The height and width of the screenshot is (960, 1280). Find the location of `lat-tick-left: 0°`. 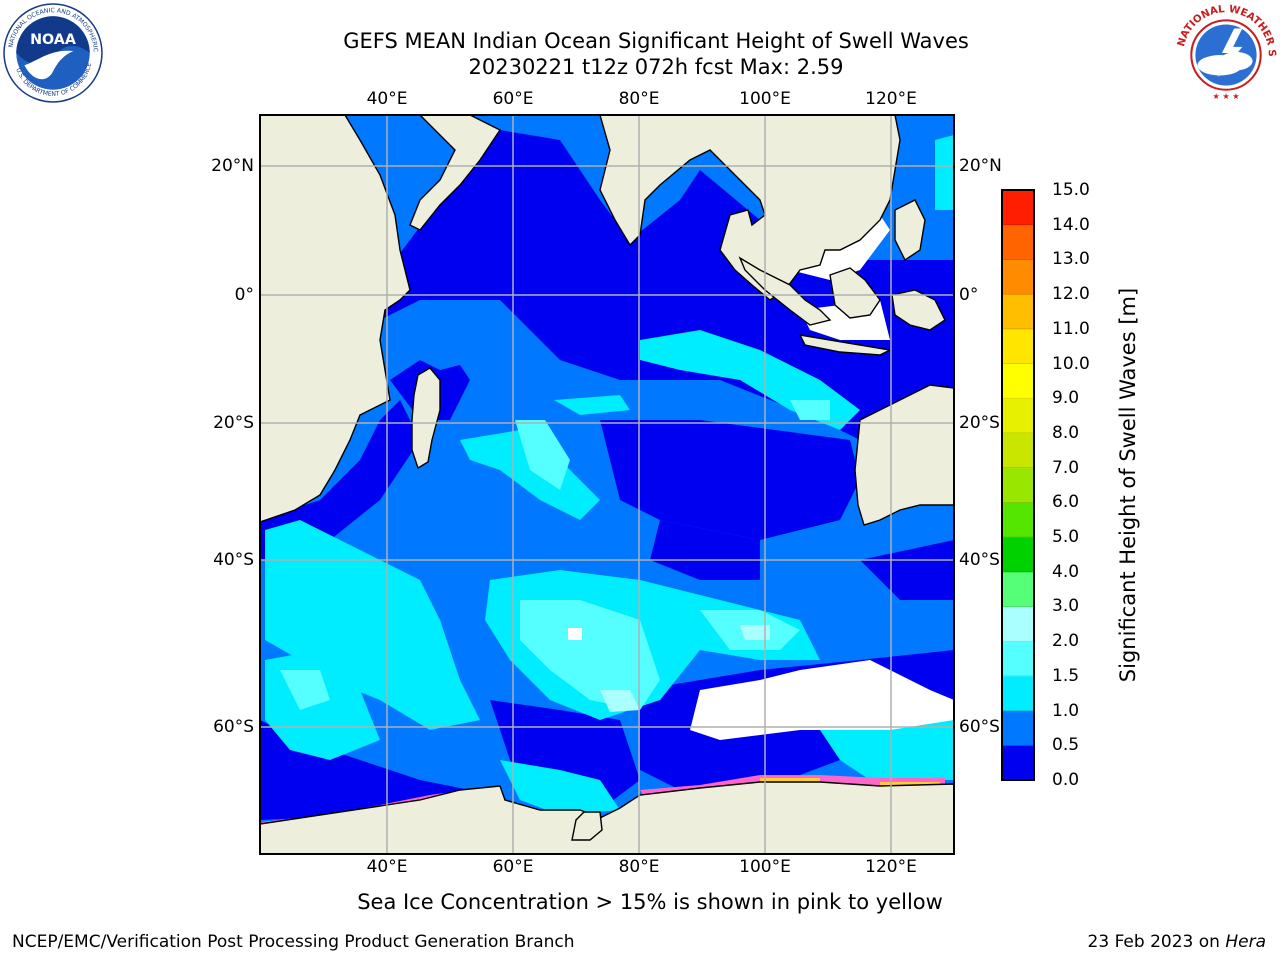

lat-tick-left: 0° is located at coordinates (244, 295).